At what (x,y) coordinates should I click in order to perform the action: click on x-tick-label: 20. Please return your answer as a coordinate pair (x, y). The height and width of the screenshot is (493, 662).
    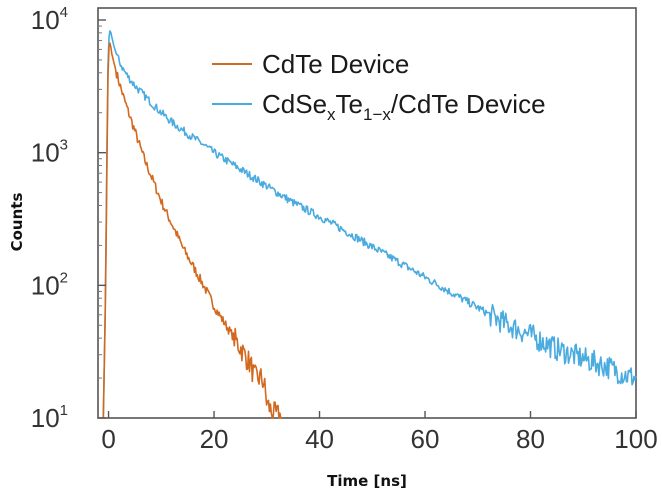
    Looking at the image, I should click on (214, 439).